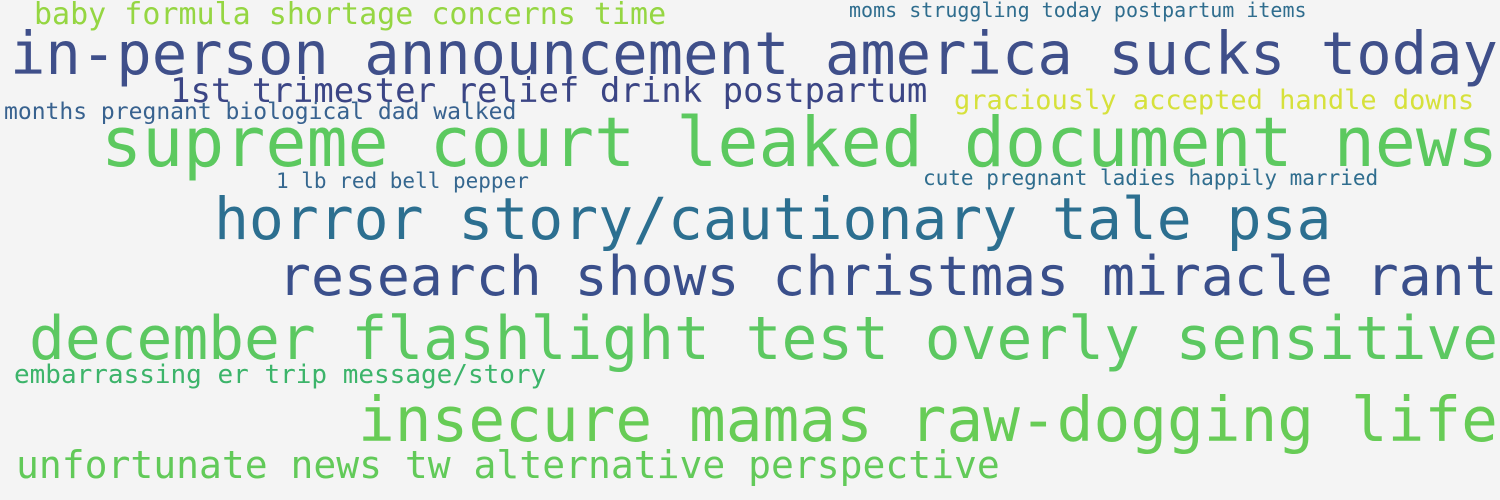 The image size is (1500, 500). I want to click on word-phrase: 1 lb red bell pepper, so click(402, 181).